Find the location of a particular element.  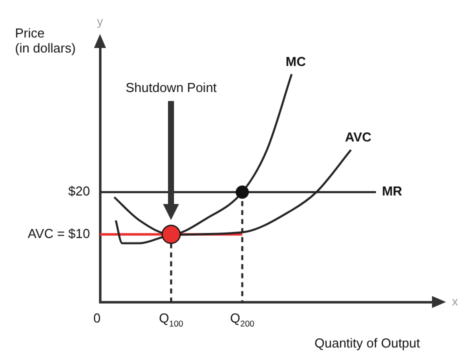

x-axis-title: Quantity of Output is located at coordinates (367, 343).